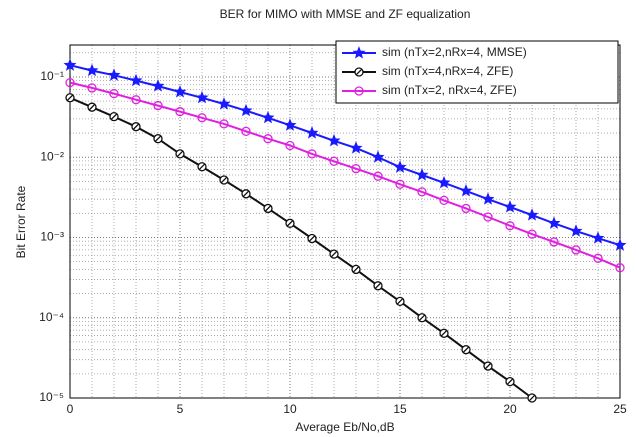 This screenshot has height=437, width=636. Describe the element at coordinates (400, 409) in the screenshot. I see `x-tick-label: 15` at that location.